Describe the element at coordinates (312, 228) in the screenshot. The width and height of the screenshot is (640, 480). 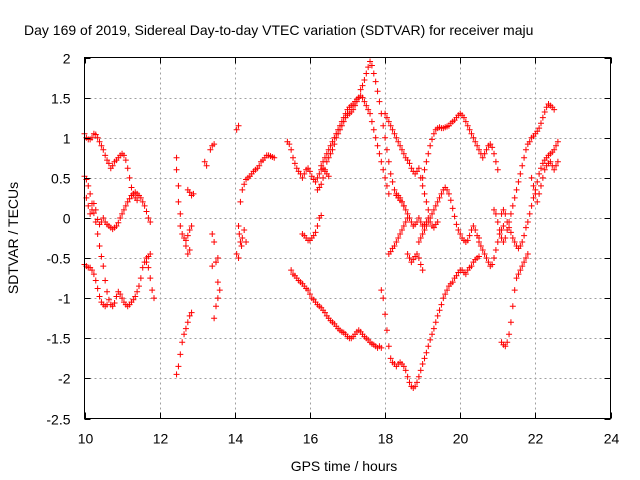
I see `series-arc-m` at that location.